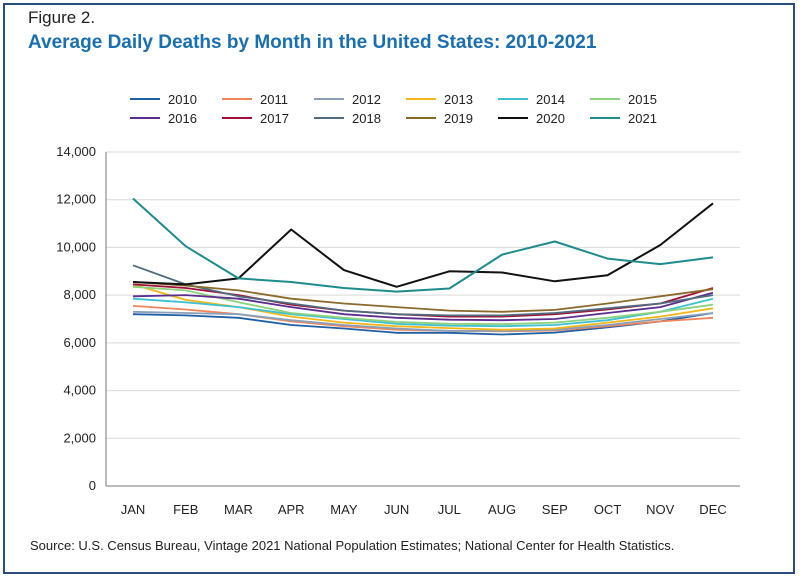 The height and width of the screenshot is (579, 800). What do you see at coordinates (502, 509) in the screenshot?
I see `x-tick-label: AUG` at bounding box center [502, 509].